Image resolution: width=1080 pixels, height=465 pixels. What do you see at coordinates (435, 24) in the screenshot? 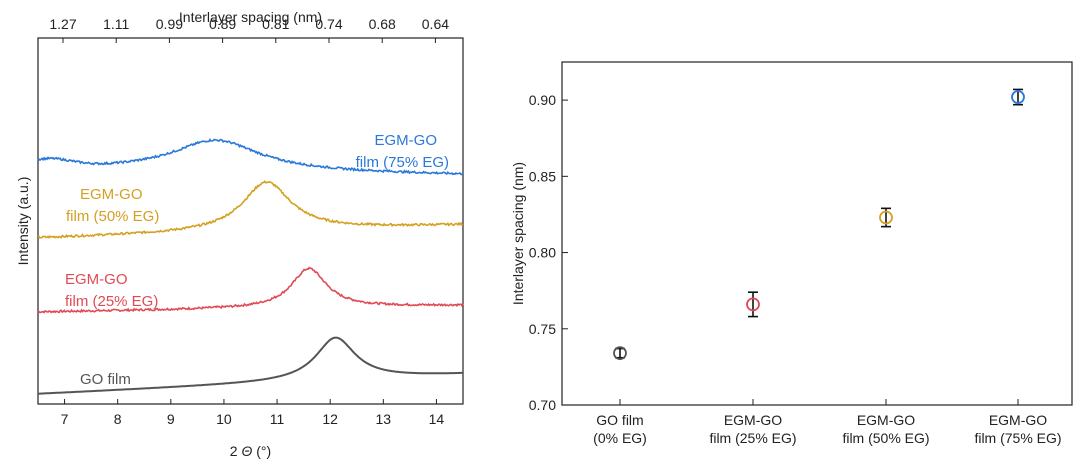
I see `top-tick-label: 0.64` at bounding box center [435, 24].